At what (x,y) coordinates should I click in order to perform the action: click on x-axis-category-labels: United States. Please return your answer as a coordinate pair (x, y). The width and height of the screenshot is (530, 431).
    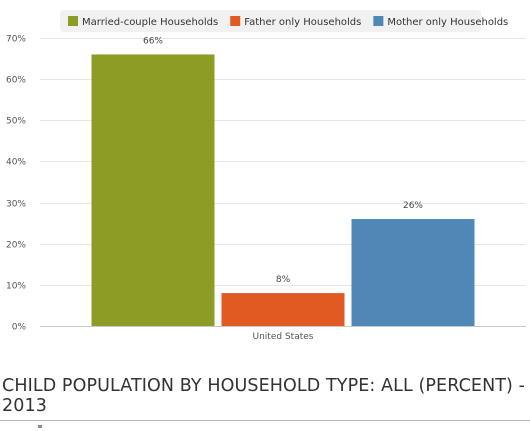
    Looking at the image, I should click on (283, 337).